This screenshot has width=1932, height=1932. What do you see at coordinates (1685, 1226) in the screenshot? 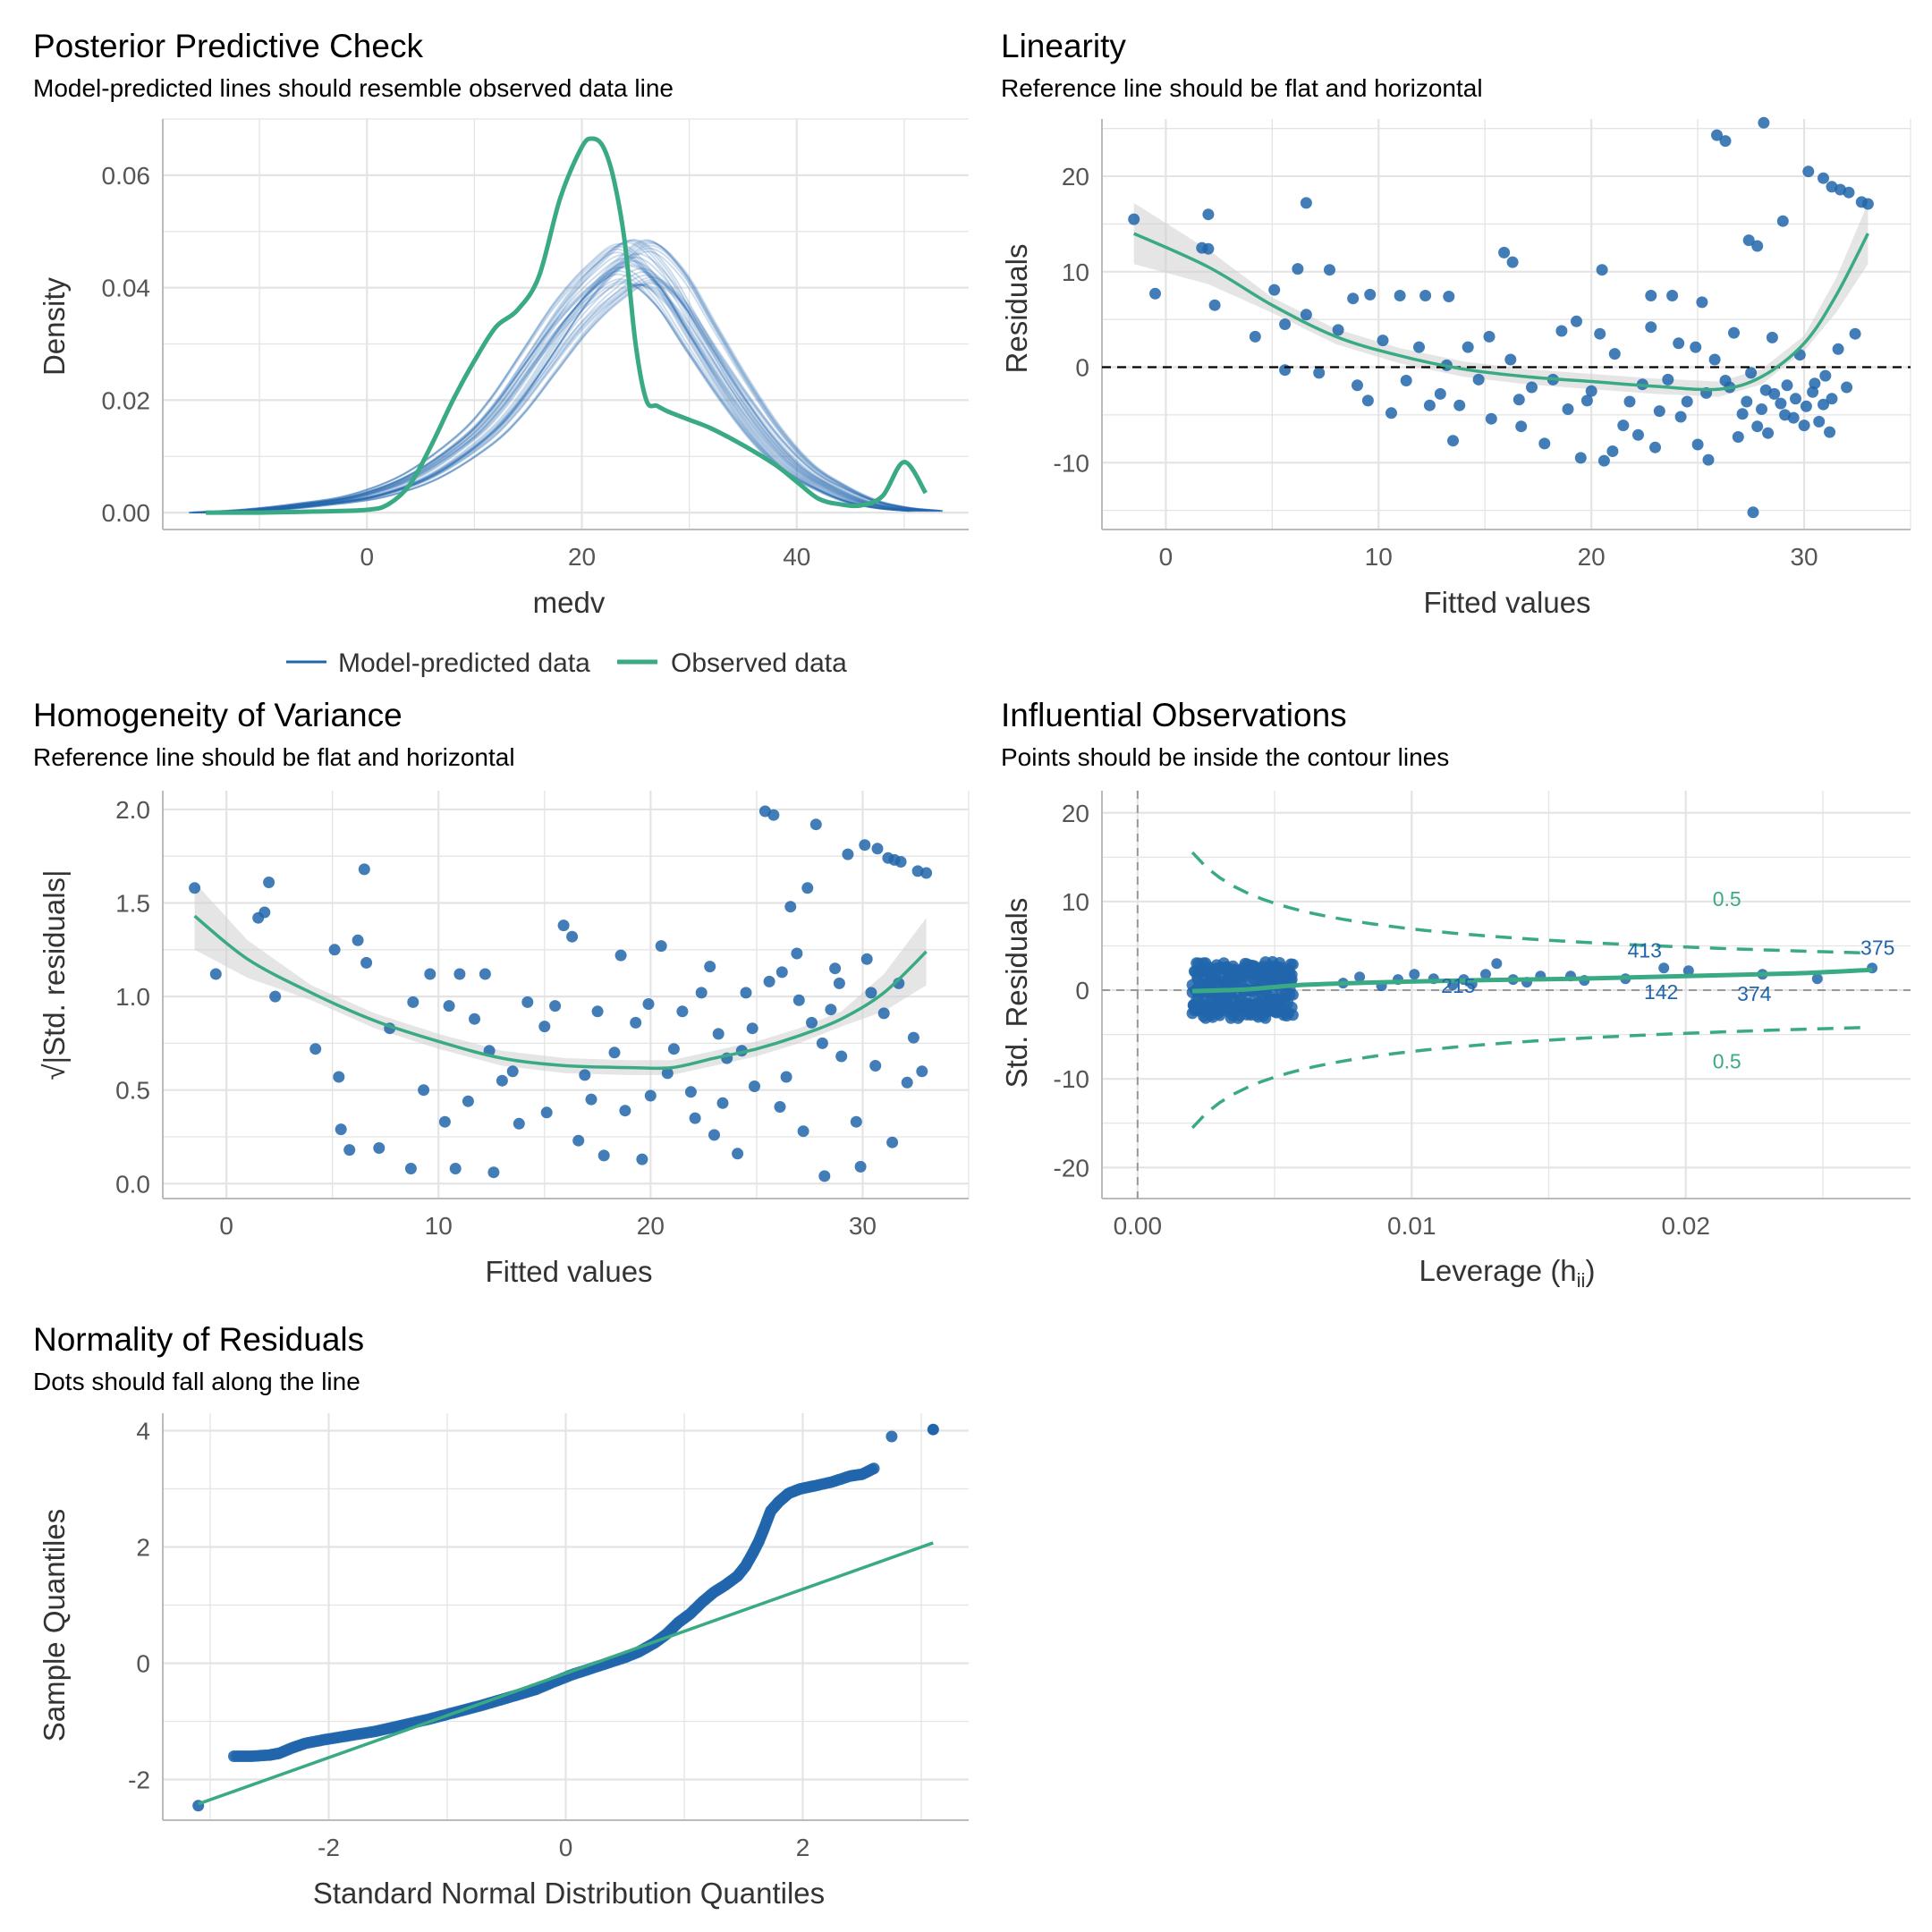
I see `x-tick-label: 0.02` at bounding box center [1685, 1226].